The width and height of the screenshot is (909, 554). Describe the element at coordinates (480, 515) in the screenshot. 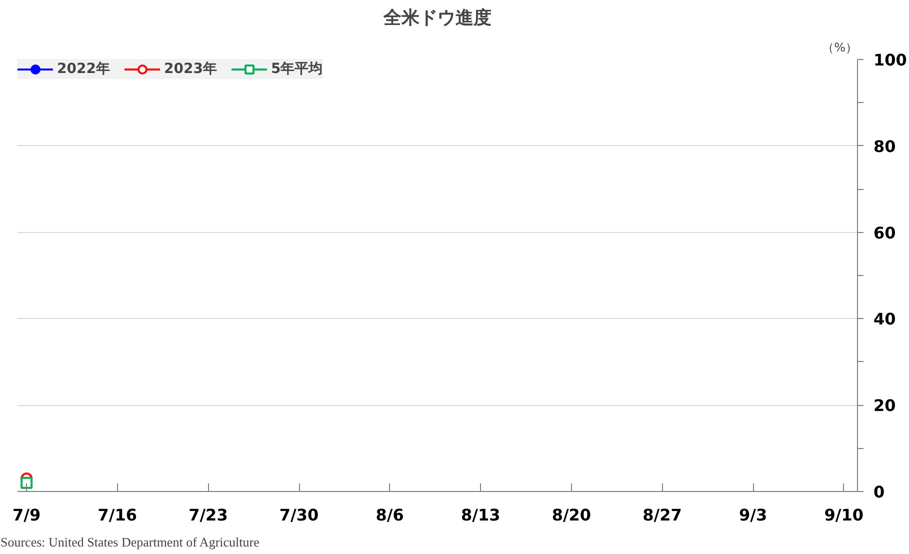

I see `x-tick-label: 8/13` at that location.